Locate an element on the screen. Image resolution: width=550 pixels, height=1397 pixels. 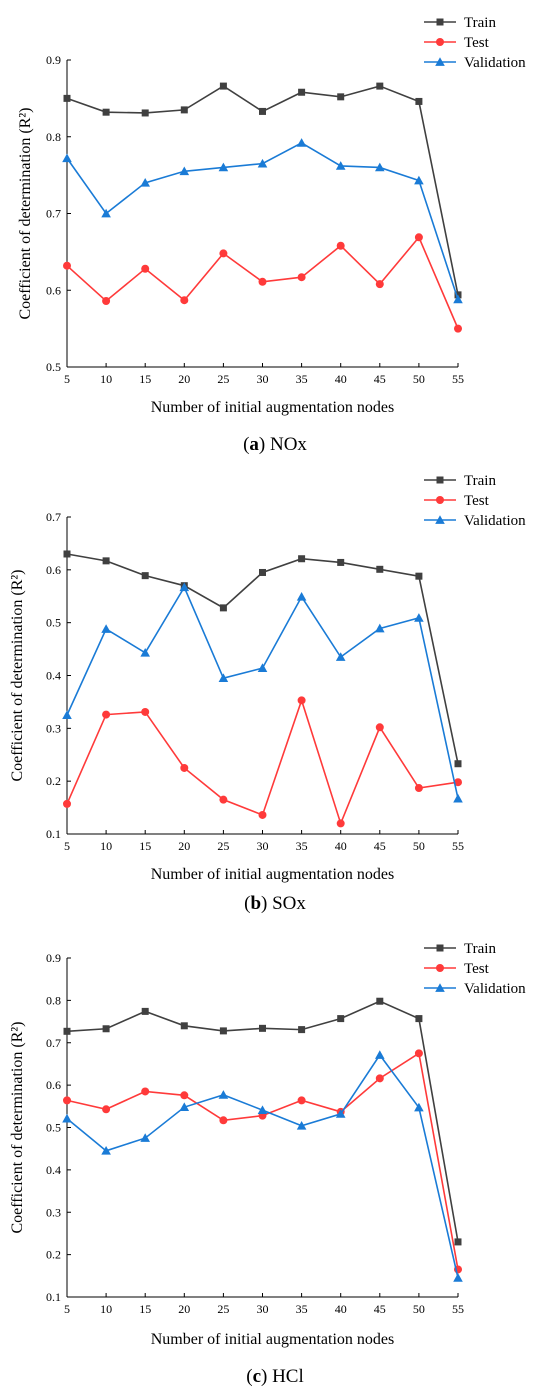
y-tick-label: 0.9 is located at coordinates (53, 958).